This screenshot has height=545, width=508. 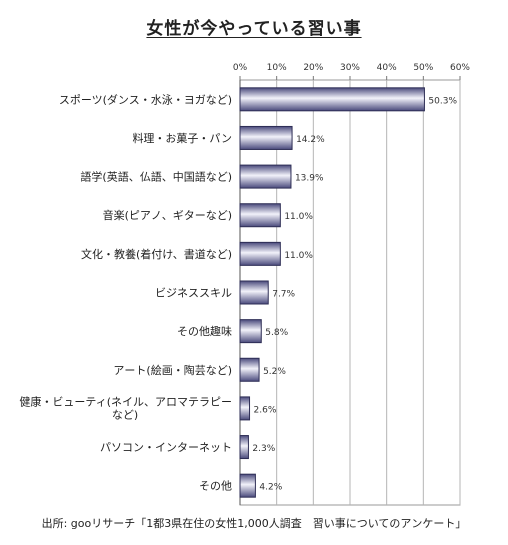 I want to click on data-label: 5.2%, so click(x=274, y=372).